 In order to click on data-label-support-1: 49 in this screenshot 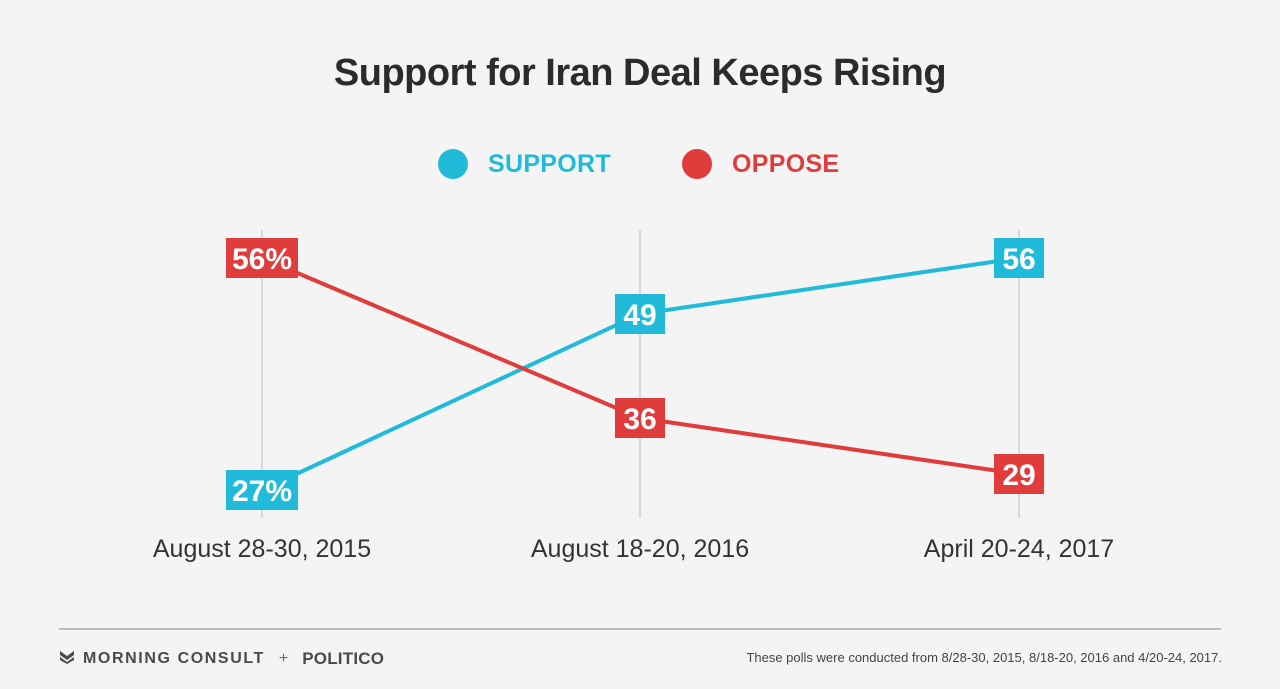, I will do `click(639, 315)`.